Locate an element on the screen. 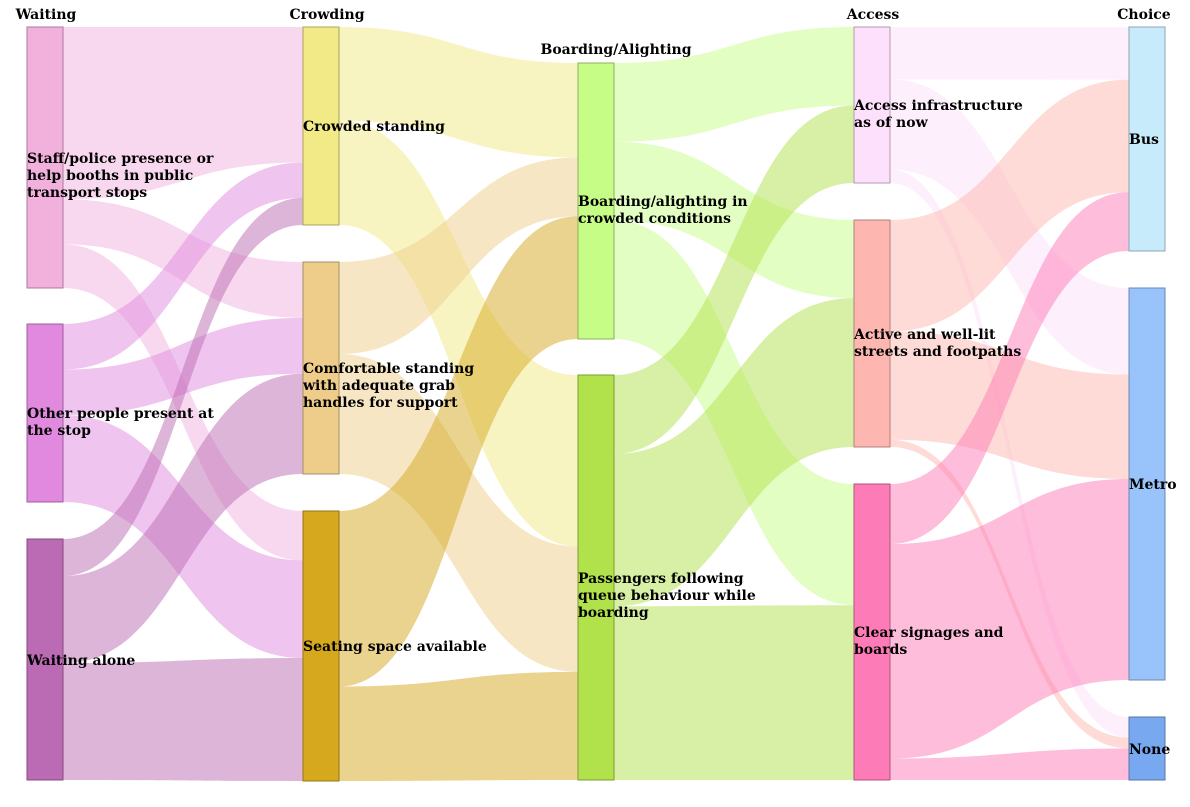  node-access-streets is located at coordinates (872, 333).